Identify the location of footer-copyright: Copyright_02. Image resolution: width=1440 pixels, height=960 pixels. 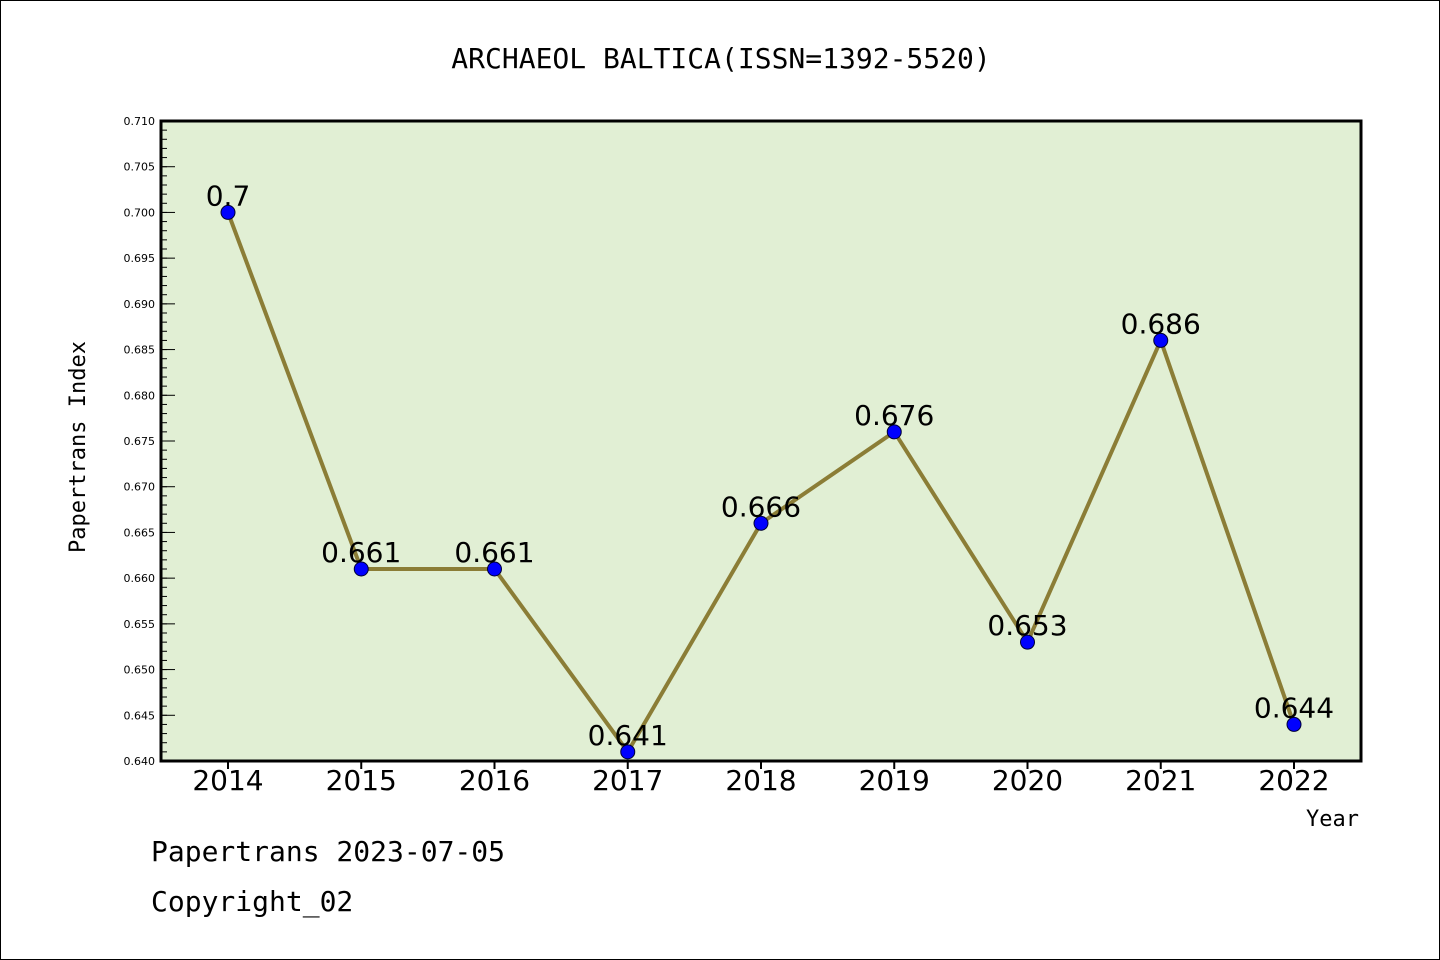
(252, 901).